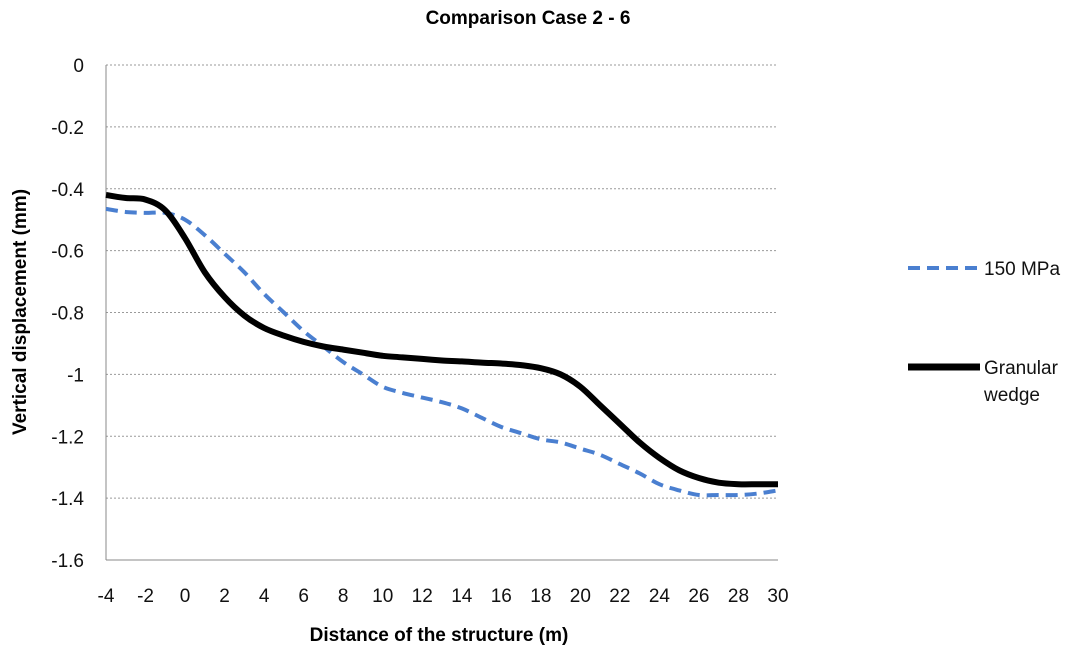 The height and width of the screenshot is (654, 1085). I want to click on legend-label-150-mpa: 150 MPa, so click(1022, 269).